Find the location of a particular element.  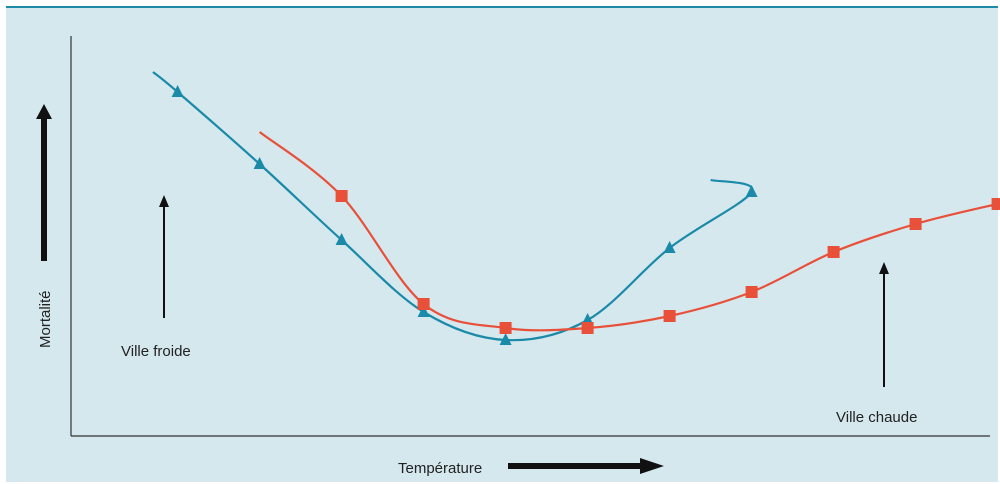

y-axis-arrow-shaft is located at coordinates (44, 188).